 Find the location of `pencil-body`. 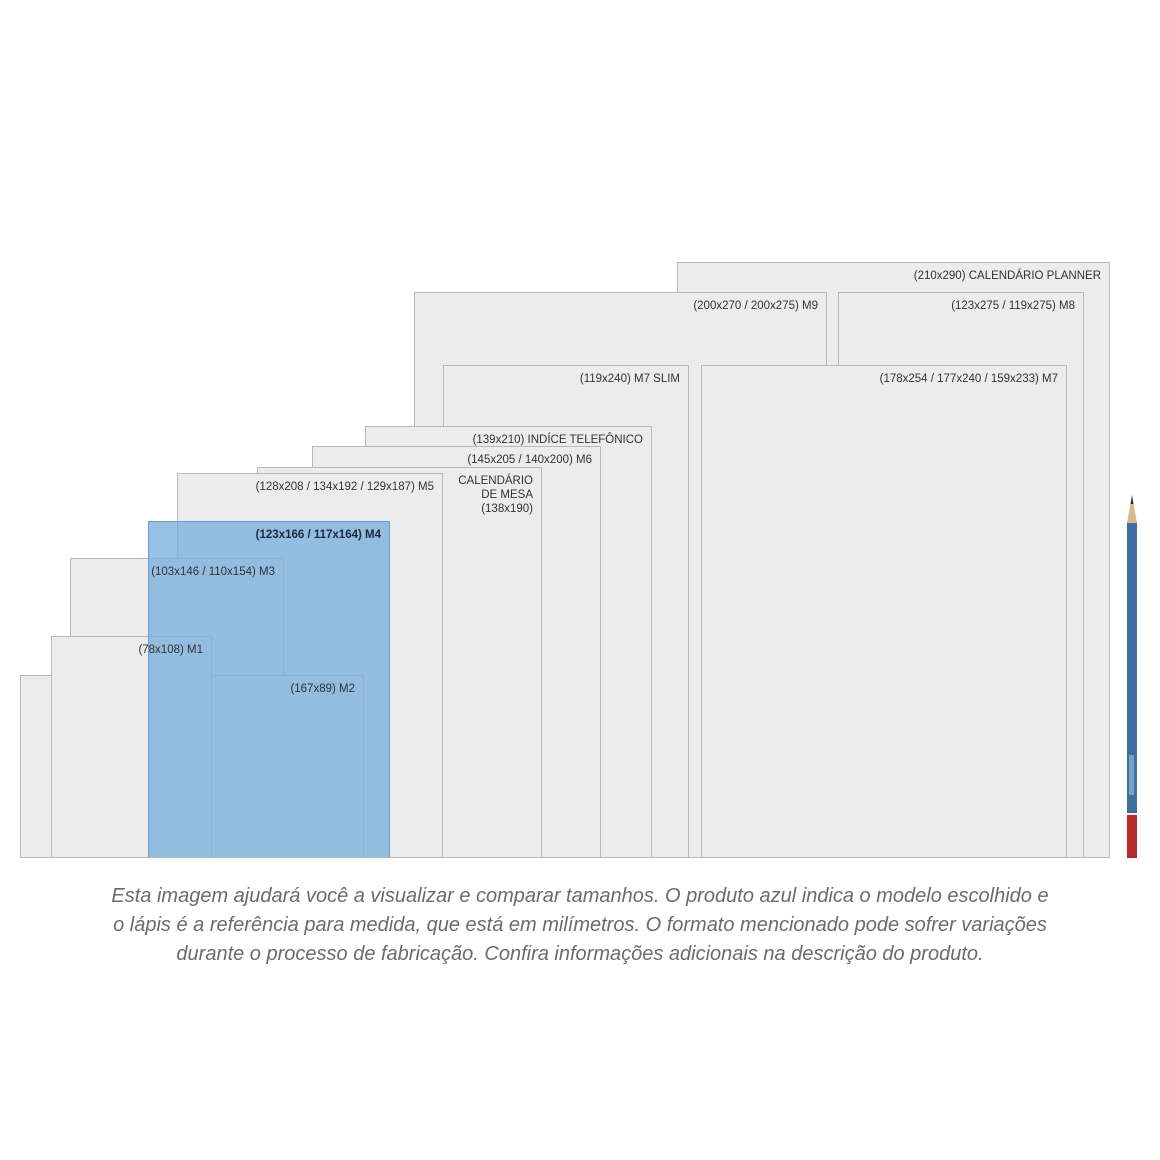

pencil-body is located at coordinates (1132, 669).